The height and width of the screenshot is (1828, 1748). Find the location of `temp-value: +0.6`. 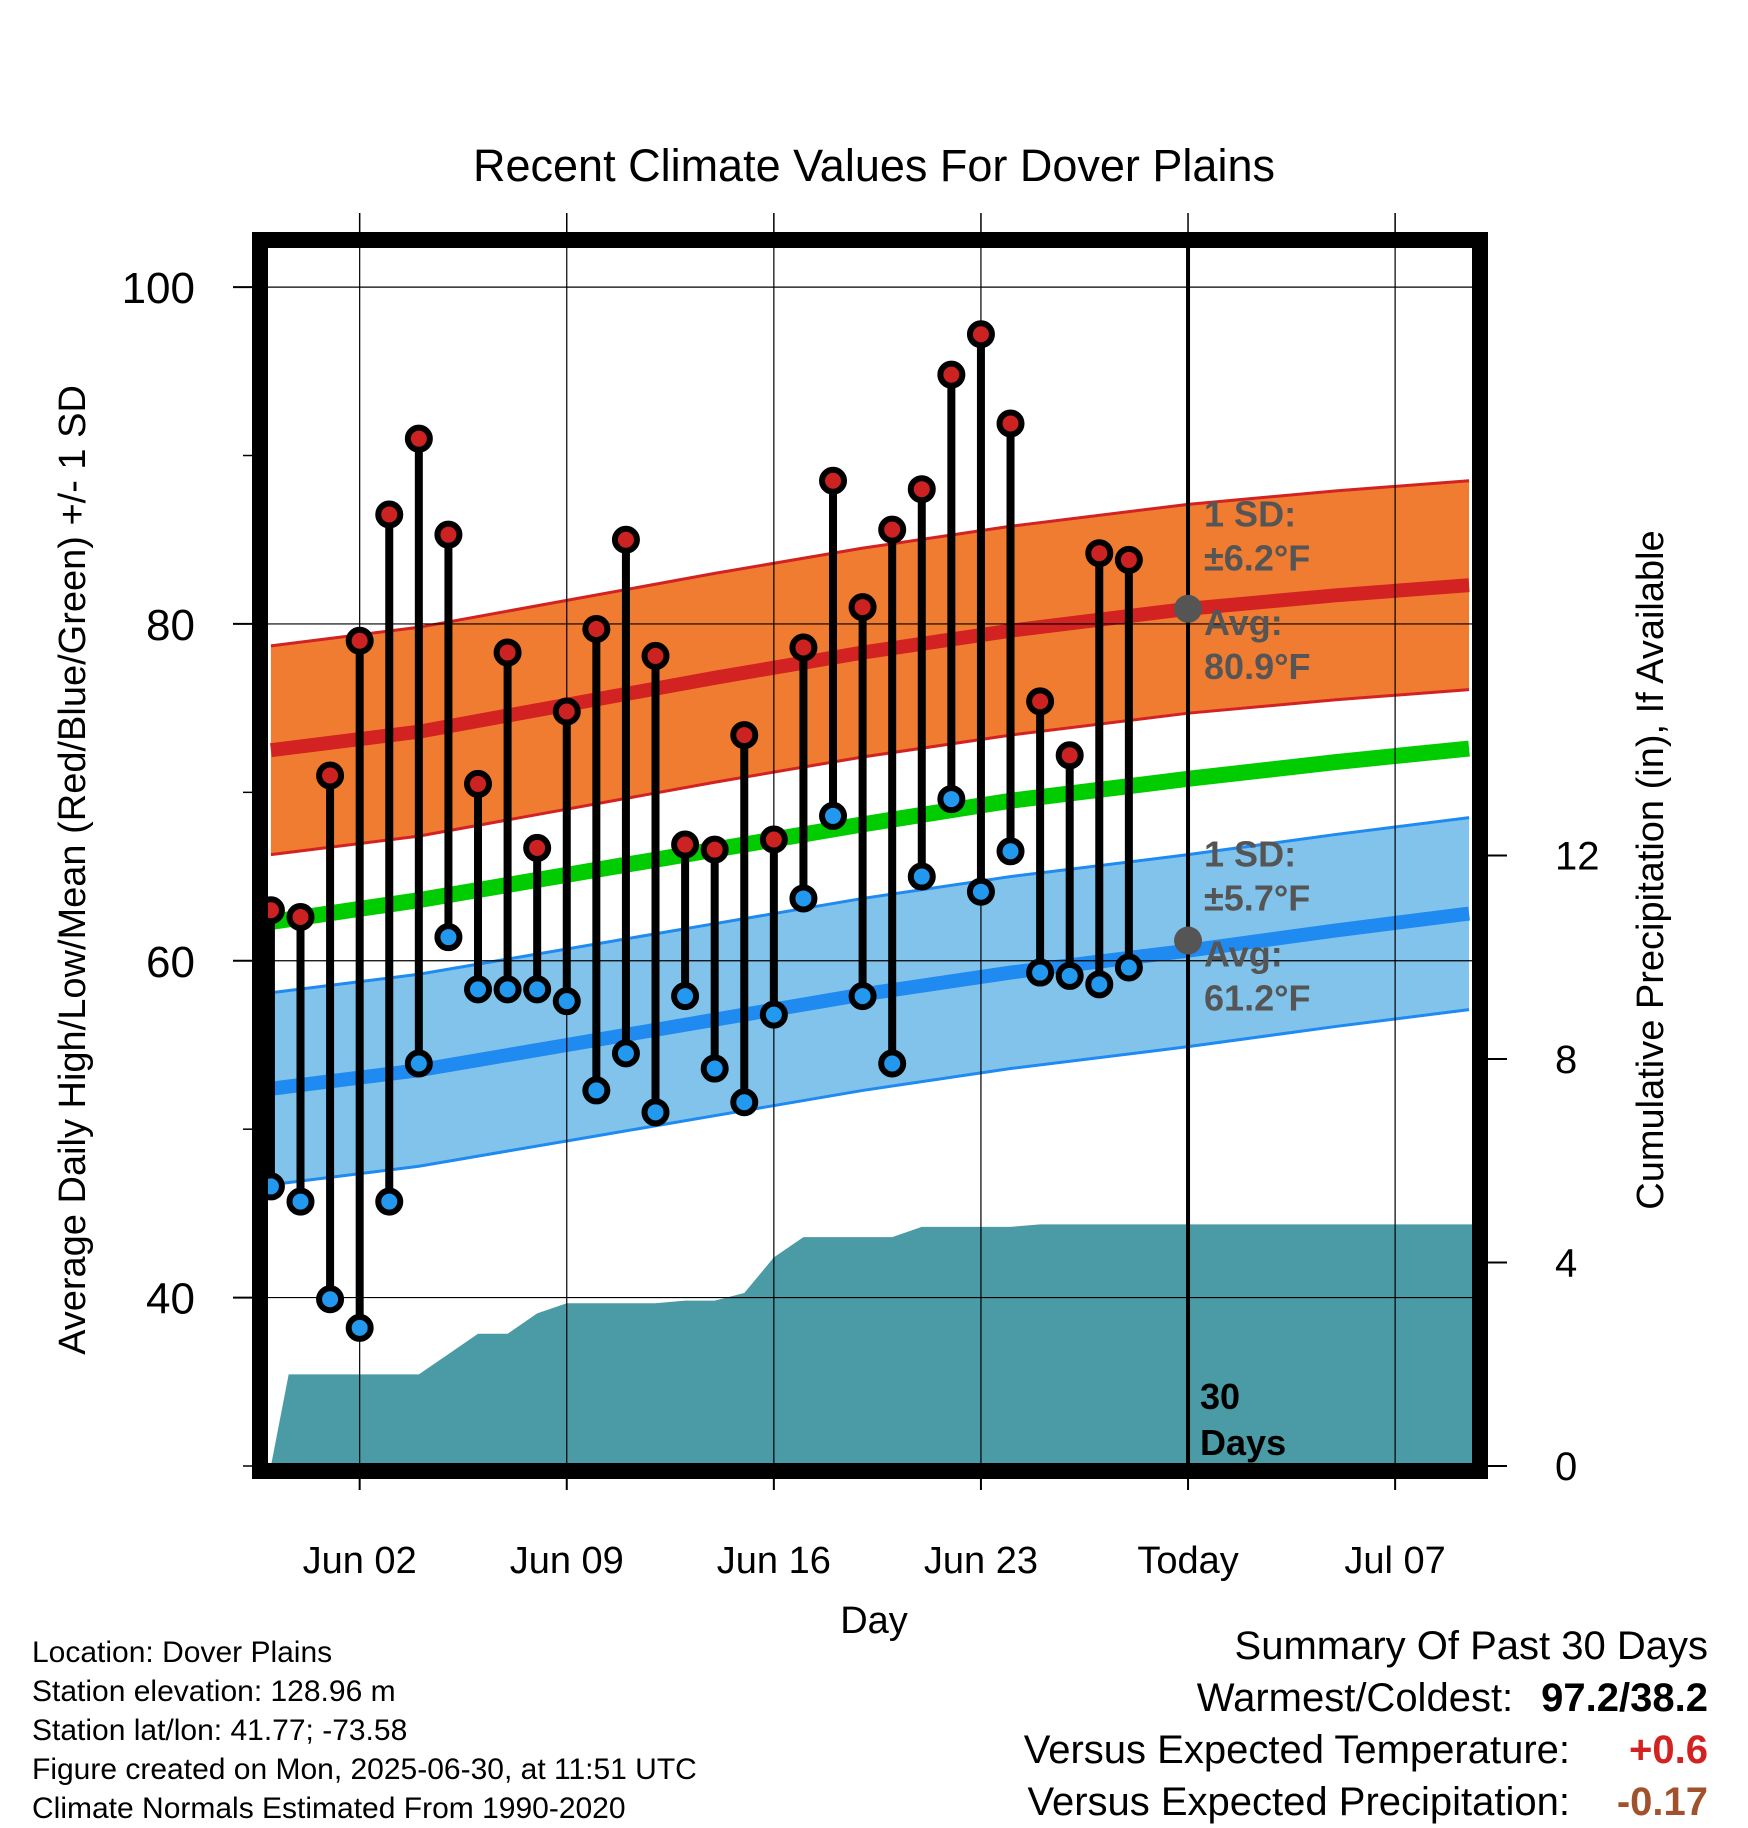

temp-value: +0.6 is located at coordinates (1668, 1750).